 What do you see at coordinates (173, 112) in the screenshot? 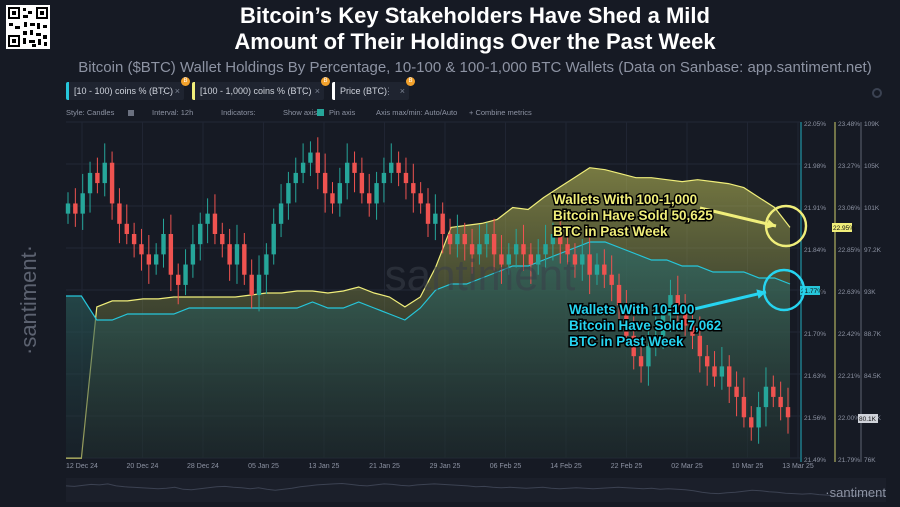
I see `interval-select: Interval: 12h` at bounding box center [173, 112].